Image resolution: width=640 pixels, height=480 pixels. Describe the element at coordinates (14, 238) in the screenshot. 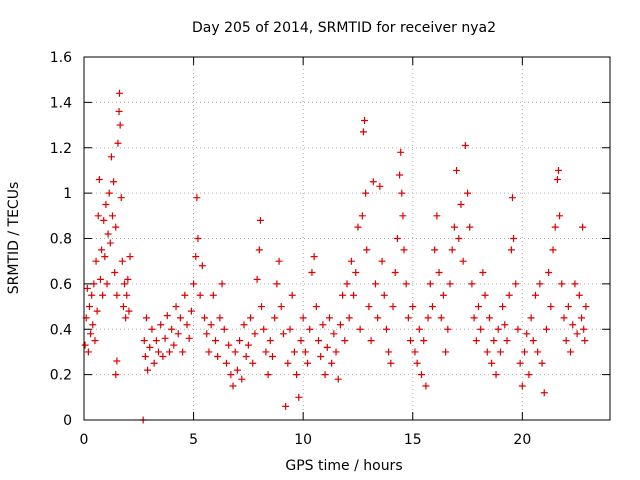

I see `y-axis-title: SRMTID / TECUs` at that location.